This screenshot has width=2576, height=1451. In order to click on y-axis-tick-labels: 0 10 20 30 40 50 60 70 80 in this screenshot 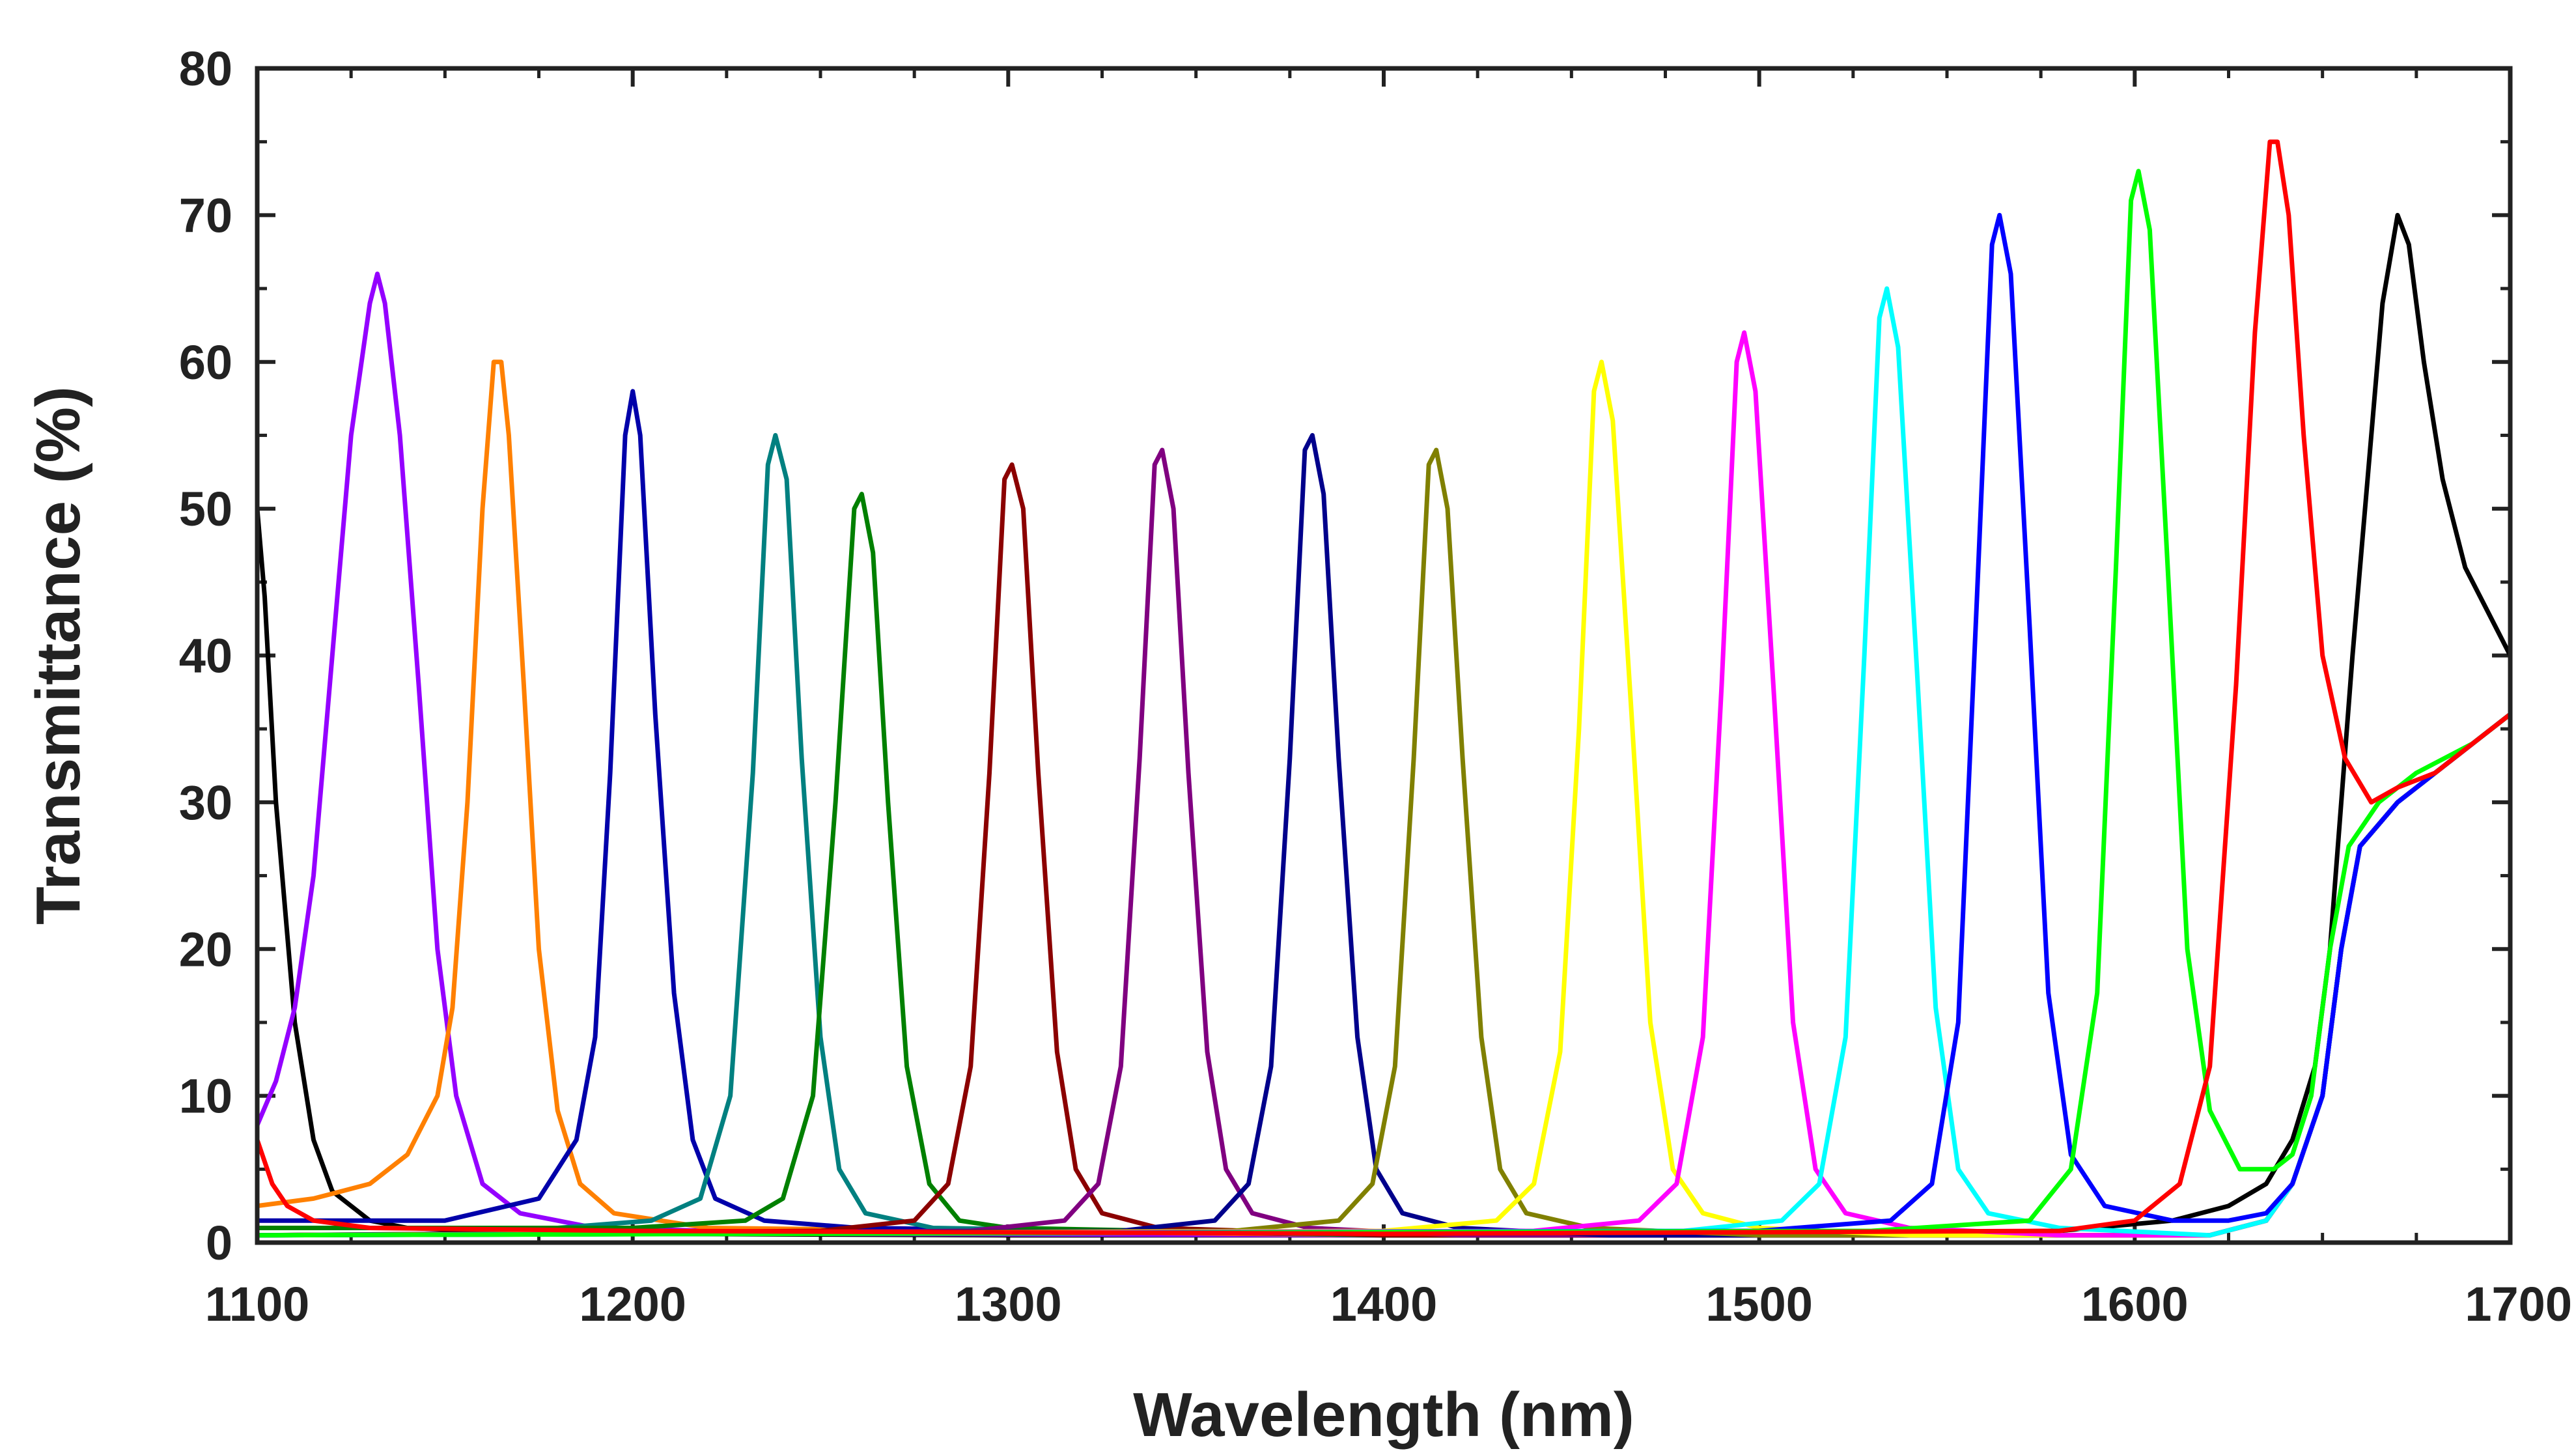, I will do `click(206, 656)`.